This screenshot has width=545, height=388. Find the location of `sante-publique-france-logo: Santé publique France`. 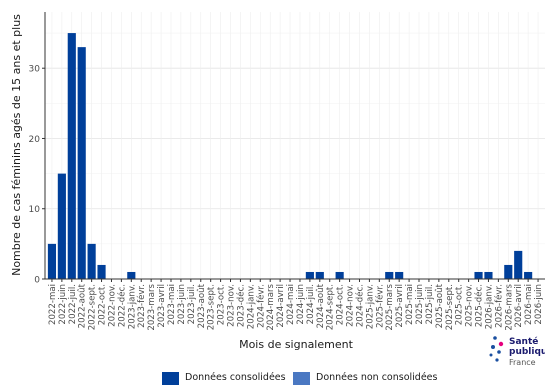

sante-publique-france-logo: Santé publique France is located at coordinates (516, 354).